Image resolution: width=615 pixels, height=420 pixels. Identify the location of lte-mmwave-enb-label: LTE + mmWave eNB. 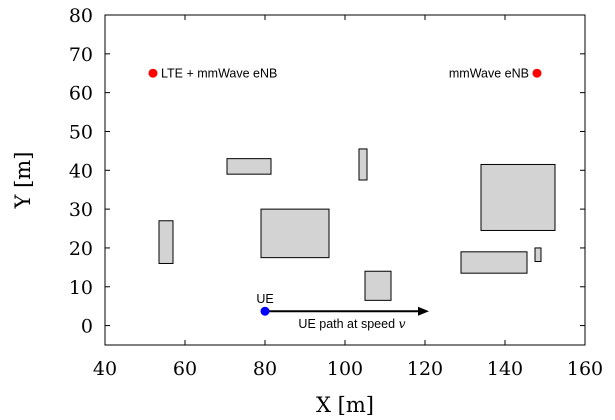
(219, 74).